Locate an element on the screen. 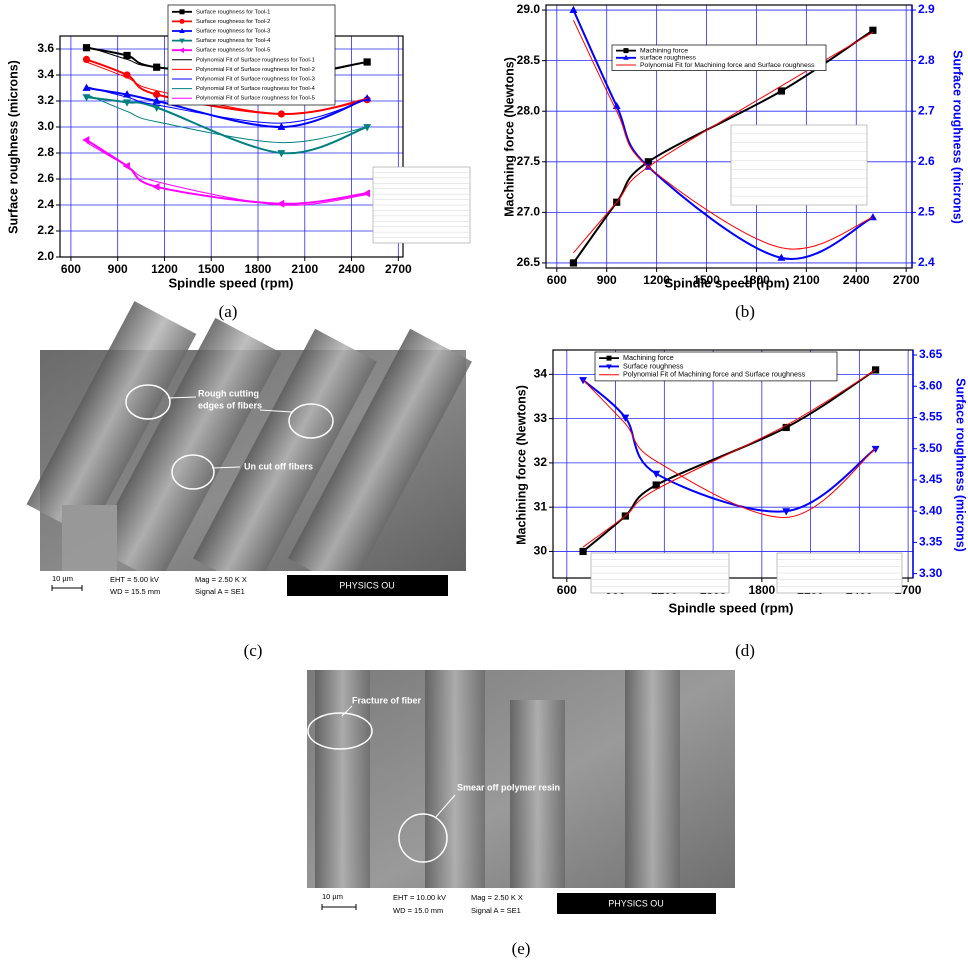  scale-bar-label: 10 µm is located at coordinates (332, 896).